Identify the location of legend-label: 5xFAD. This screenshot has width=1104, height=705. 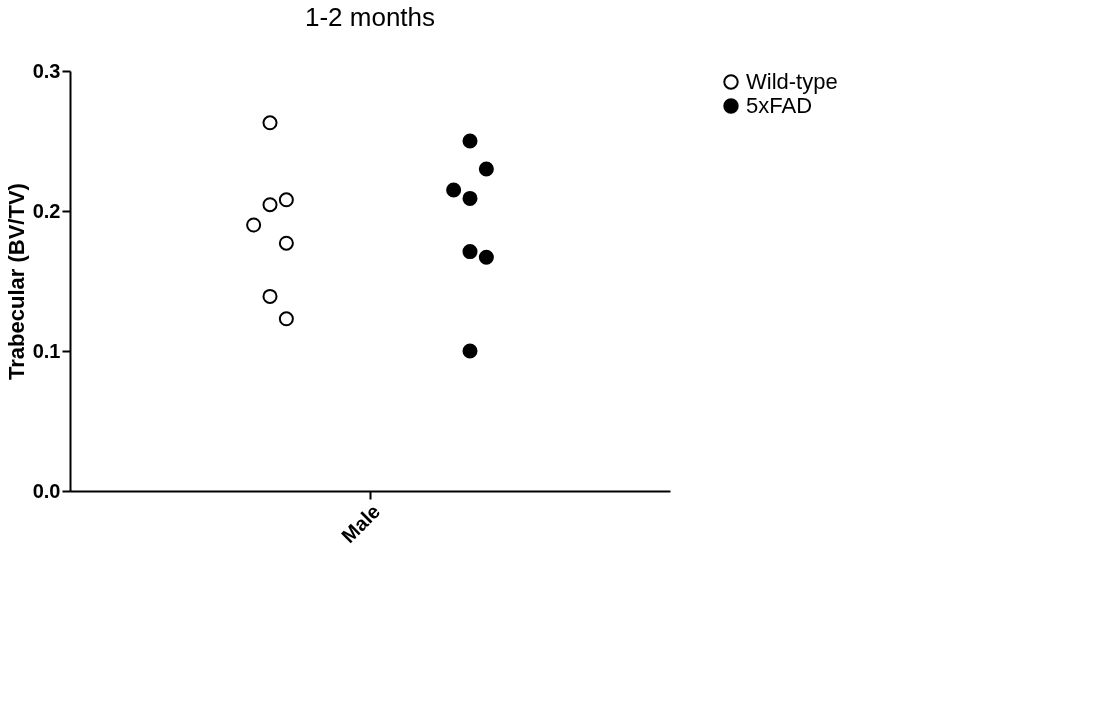
(779, 105).